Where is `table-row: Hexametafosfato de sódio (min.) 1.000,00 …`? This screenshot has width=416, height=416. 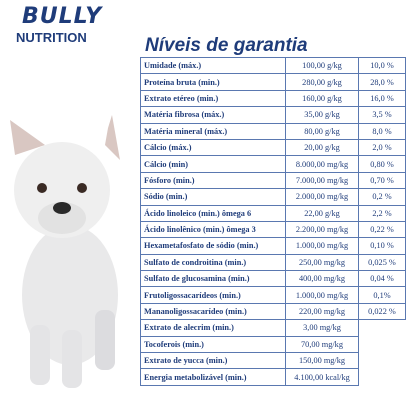 table-row: Hexametafosfato de sódio (min.) 1.000,00 … is located at coordinates (273, 246).